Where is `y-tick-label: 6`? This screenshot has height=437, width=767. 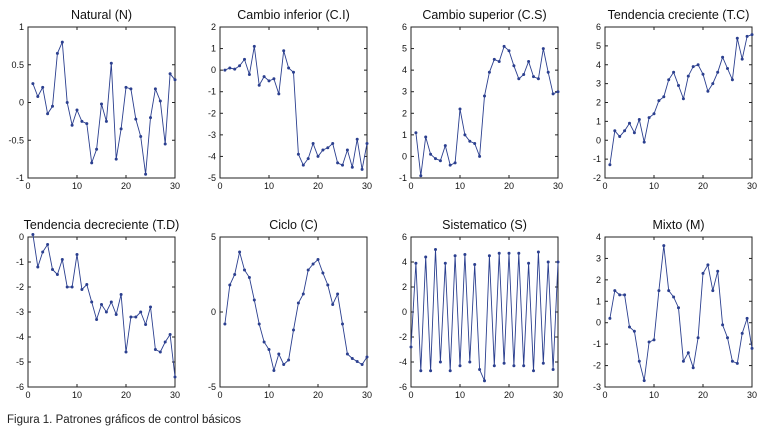
y-tick-label: 6 is located at coordinates (404, 27).